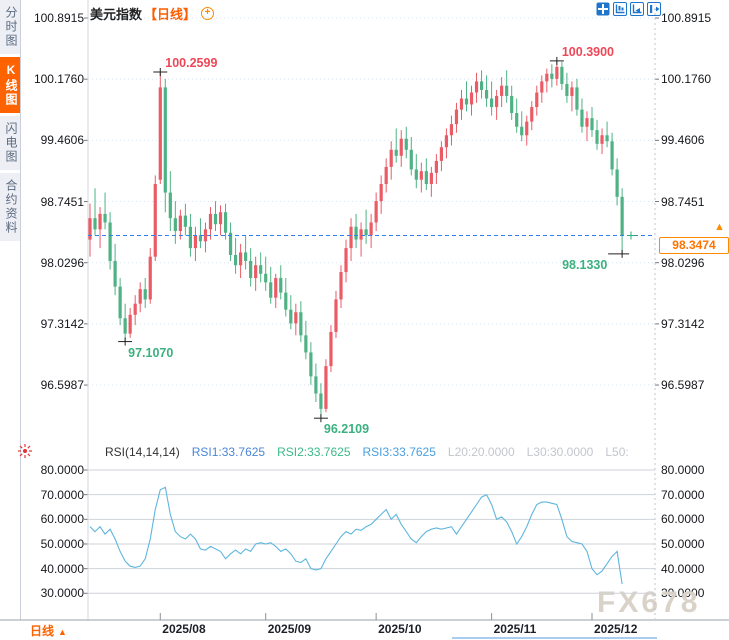  Describe the element at coordinates (25, 451) in the screenshot. I see `indicator-settings-icon` at that location.